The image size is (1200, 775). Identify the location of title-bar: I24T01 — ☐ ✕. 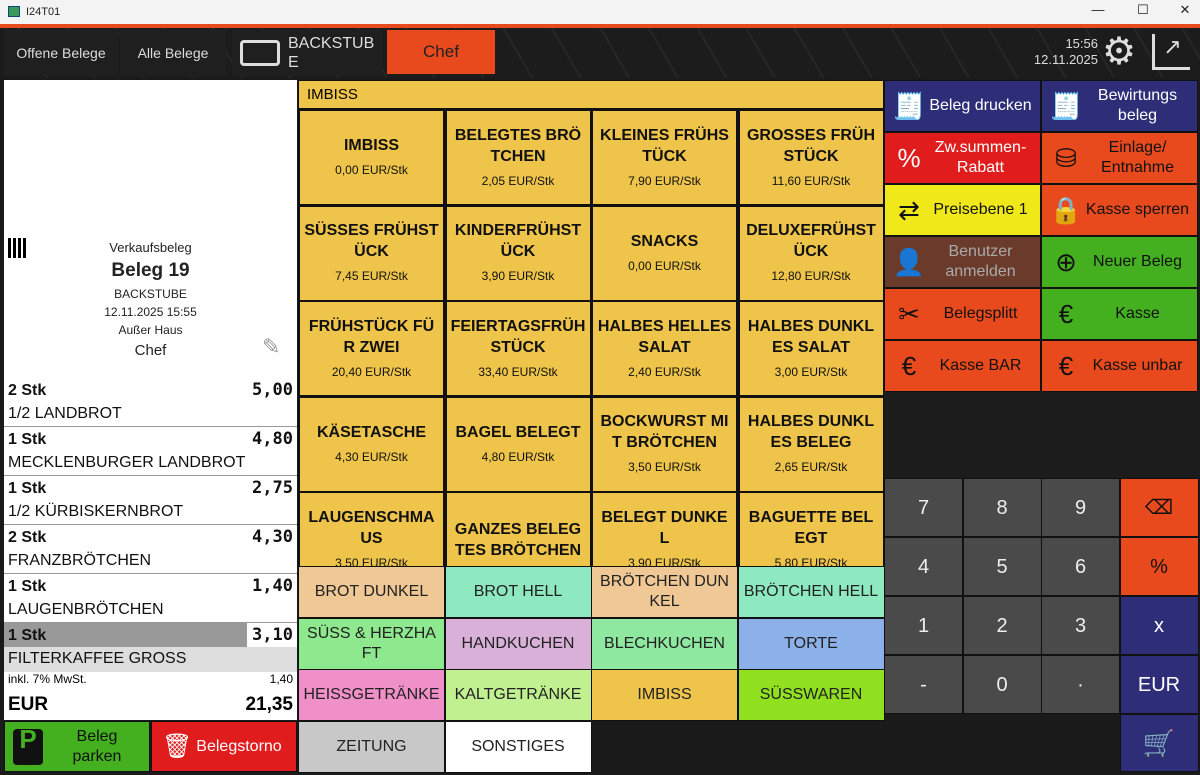
(600, 14).